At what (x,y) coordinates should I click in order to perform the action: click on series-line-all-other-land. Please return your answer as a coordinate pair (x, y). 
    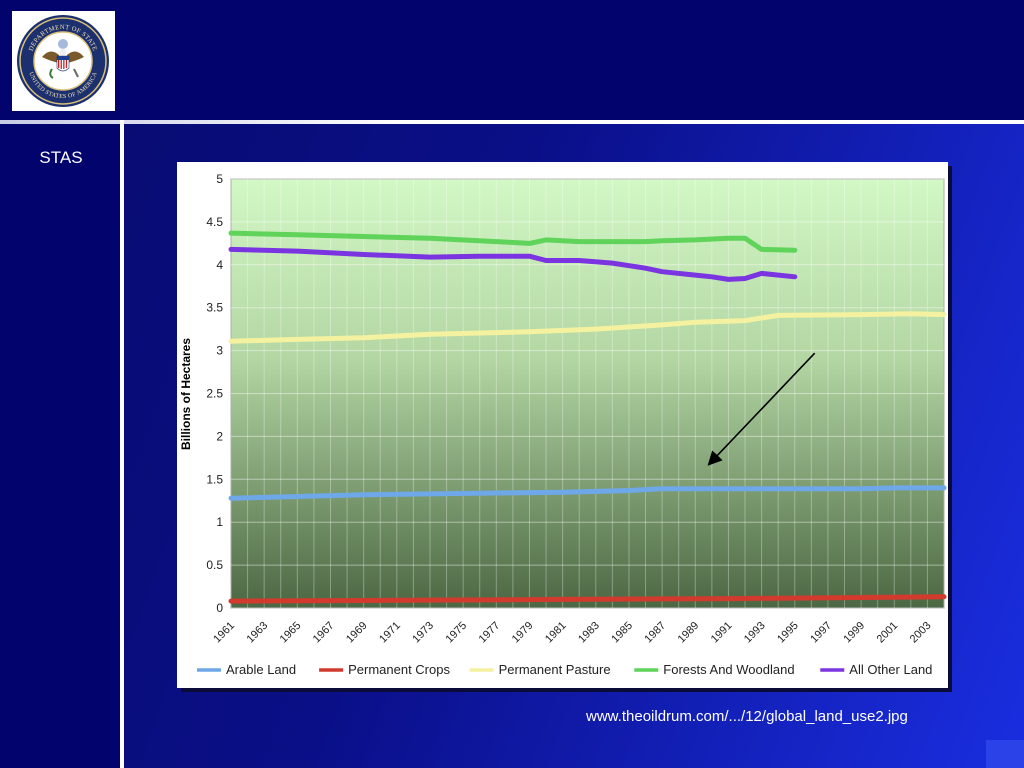
    Looking at the image, I should click on (513, 264).